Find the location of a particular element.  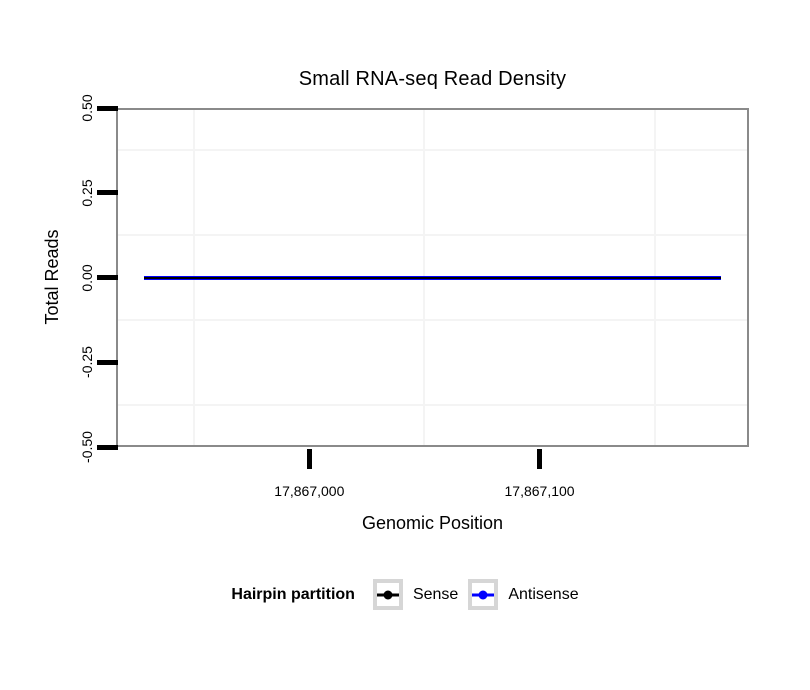

legend-title: Hairpin partition is located at coordinates (293, 594).